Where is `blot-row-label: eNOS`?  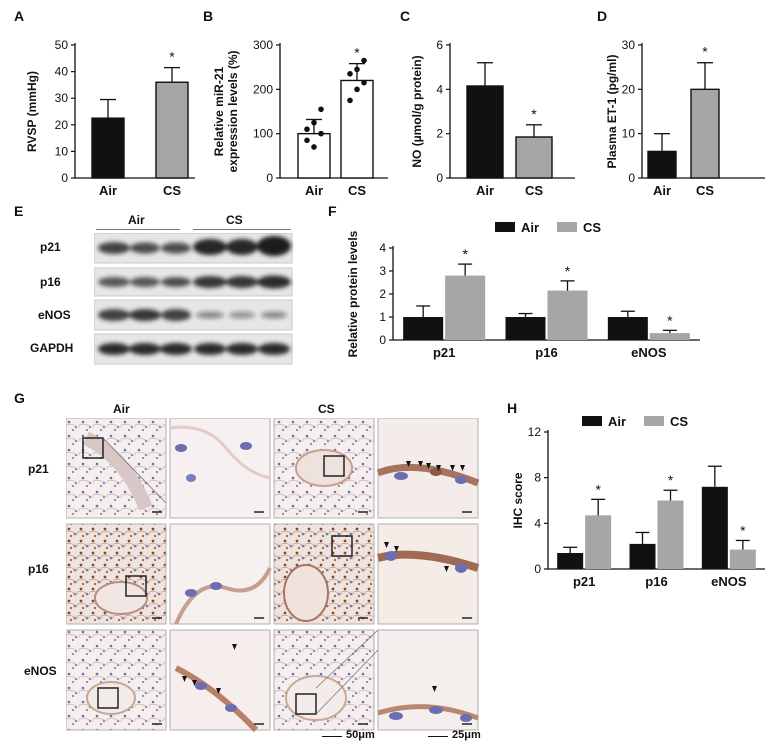 blot-row-label: eNOS is located at coordinates (54, 315).